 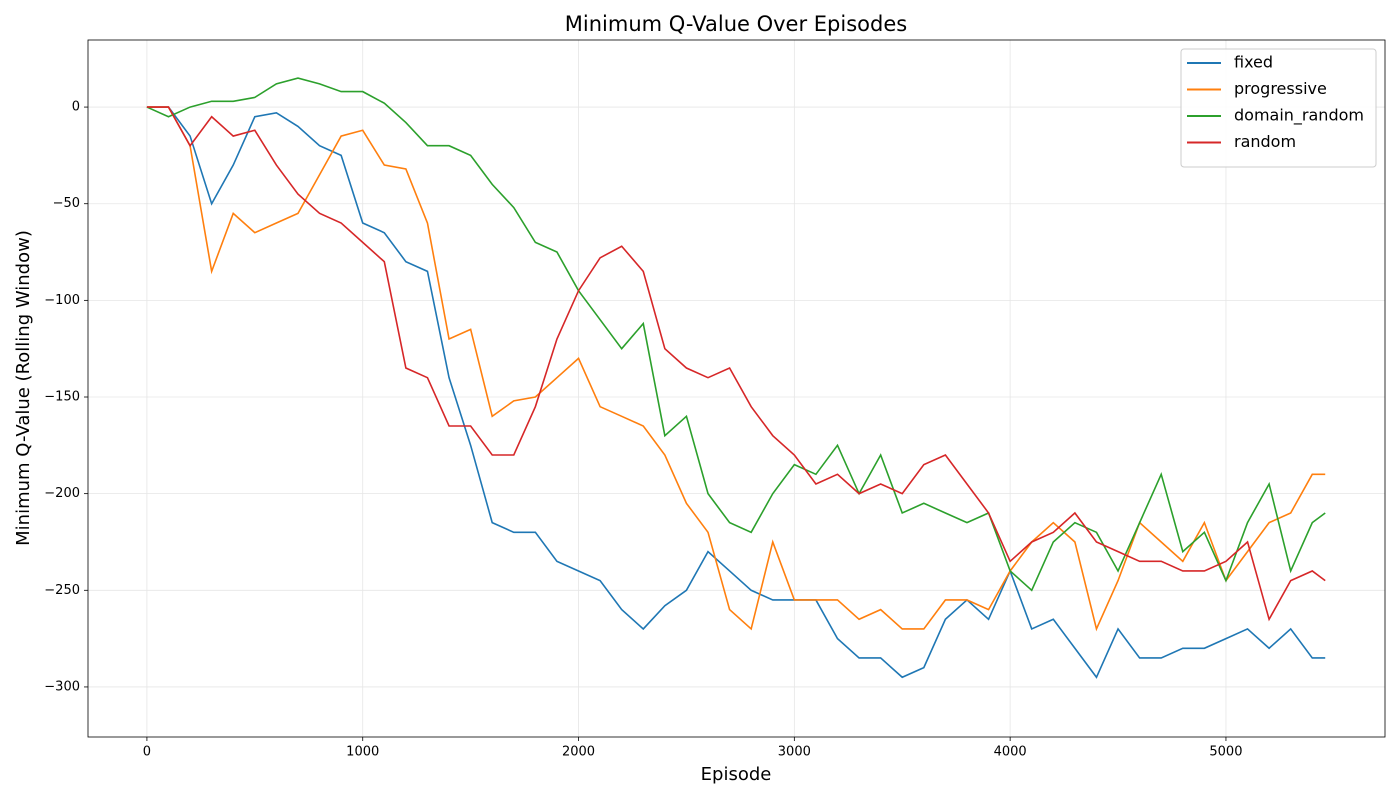 I want to click on legend-label: progressive, so click(x=1280, y=88).